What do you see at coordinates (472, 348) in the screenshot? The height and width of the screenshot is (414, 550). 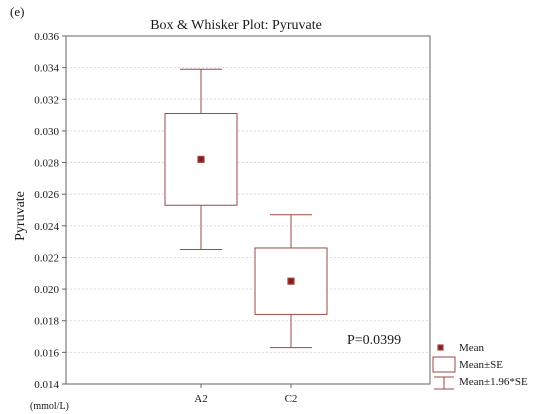 I see `legend-mean-label: Mean` at bounding box center [472, 348].